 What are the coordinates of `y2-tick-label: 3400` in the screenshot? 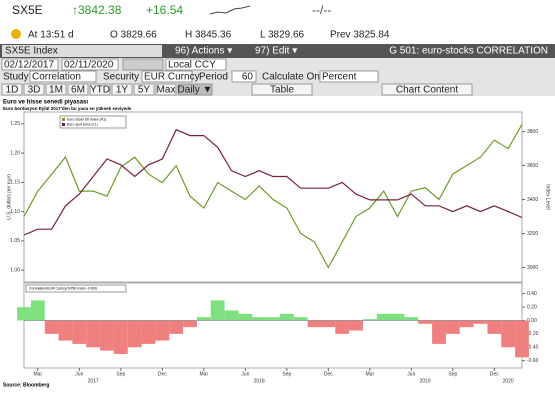 It's located at (532, 200).